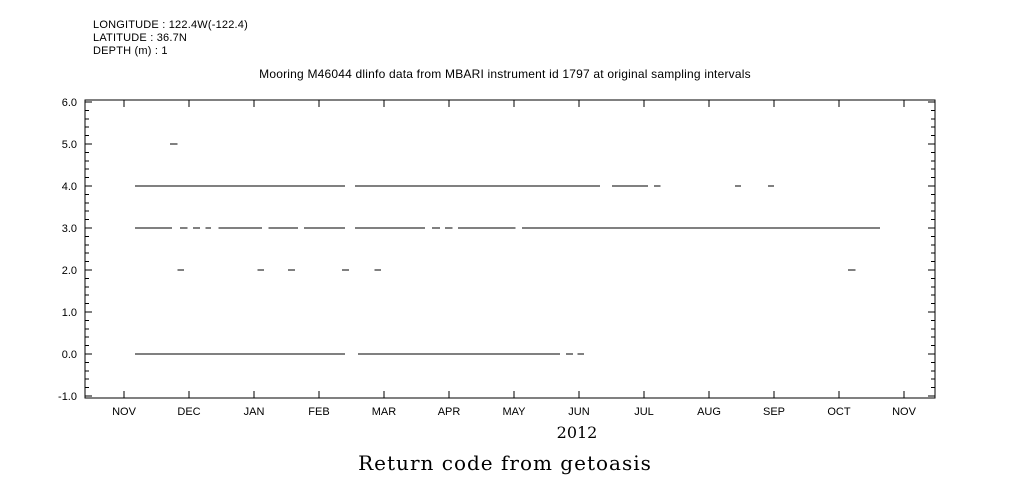  What do you see at coordinates (709, 412) in the screenshot?
I see `x-tick-label: AUG` at bounding box center [709, 412].